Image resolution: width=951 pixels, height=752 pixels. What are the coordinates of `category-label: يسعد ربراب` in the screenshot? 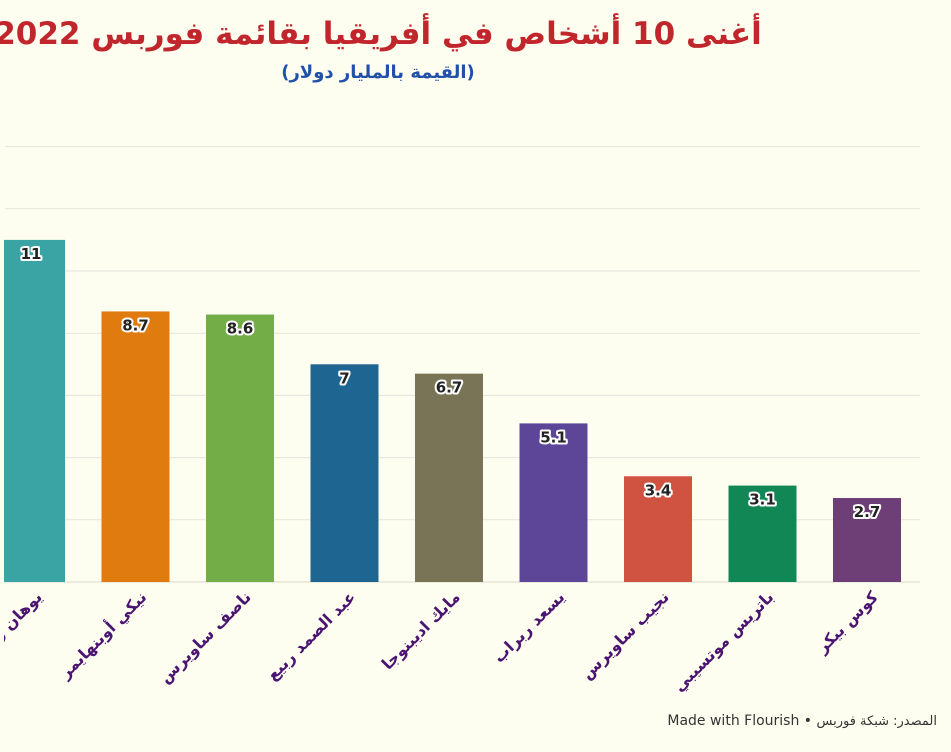 It's located at (528, 626).